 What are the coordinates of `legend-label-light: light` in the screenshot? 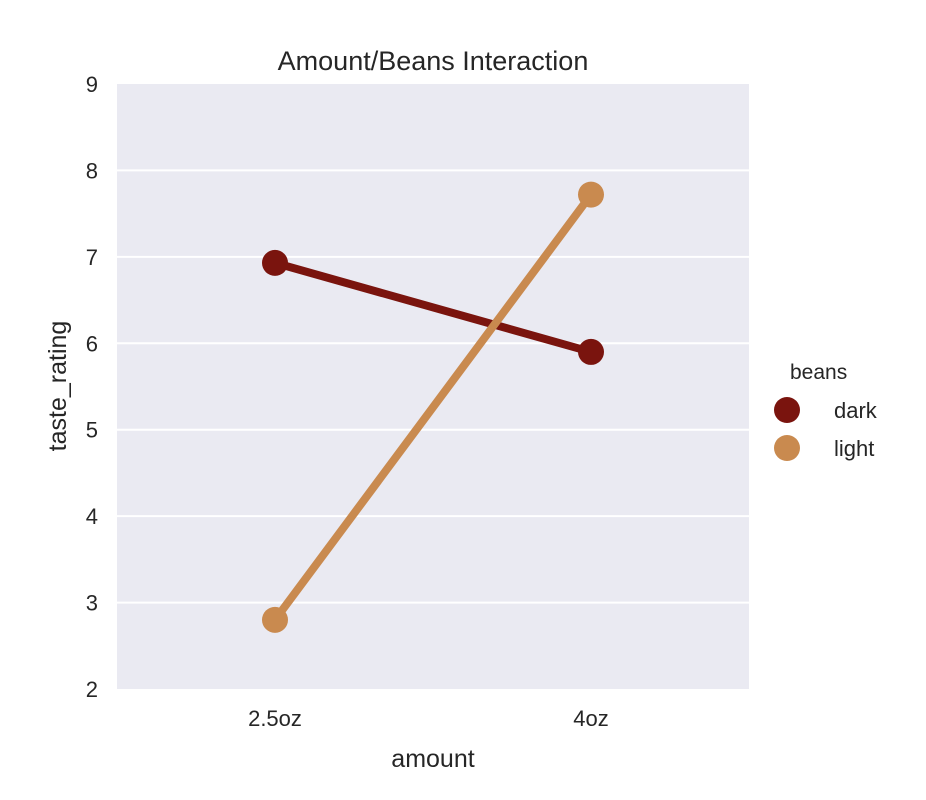 It's located at (854, 448).